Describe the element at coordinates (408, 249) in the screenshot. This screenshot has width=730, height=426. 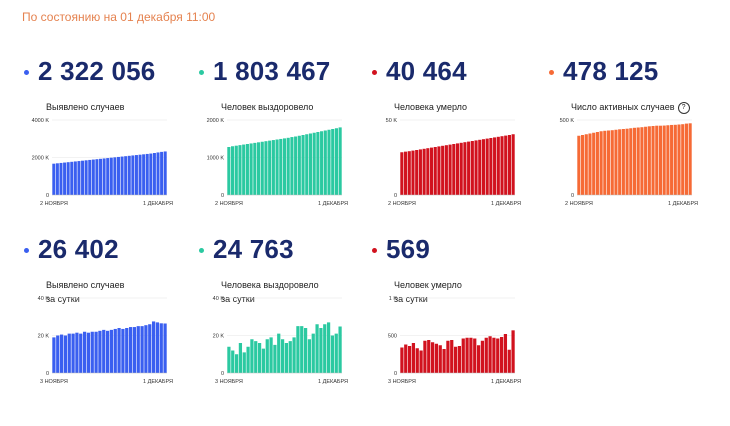
I see `stat-value: 569` at that location.